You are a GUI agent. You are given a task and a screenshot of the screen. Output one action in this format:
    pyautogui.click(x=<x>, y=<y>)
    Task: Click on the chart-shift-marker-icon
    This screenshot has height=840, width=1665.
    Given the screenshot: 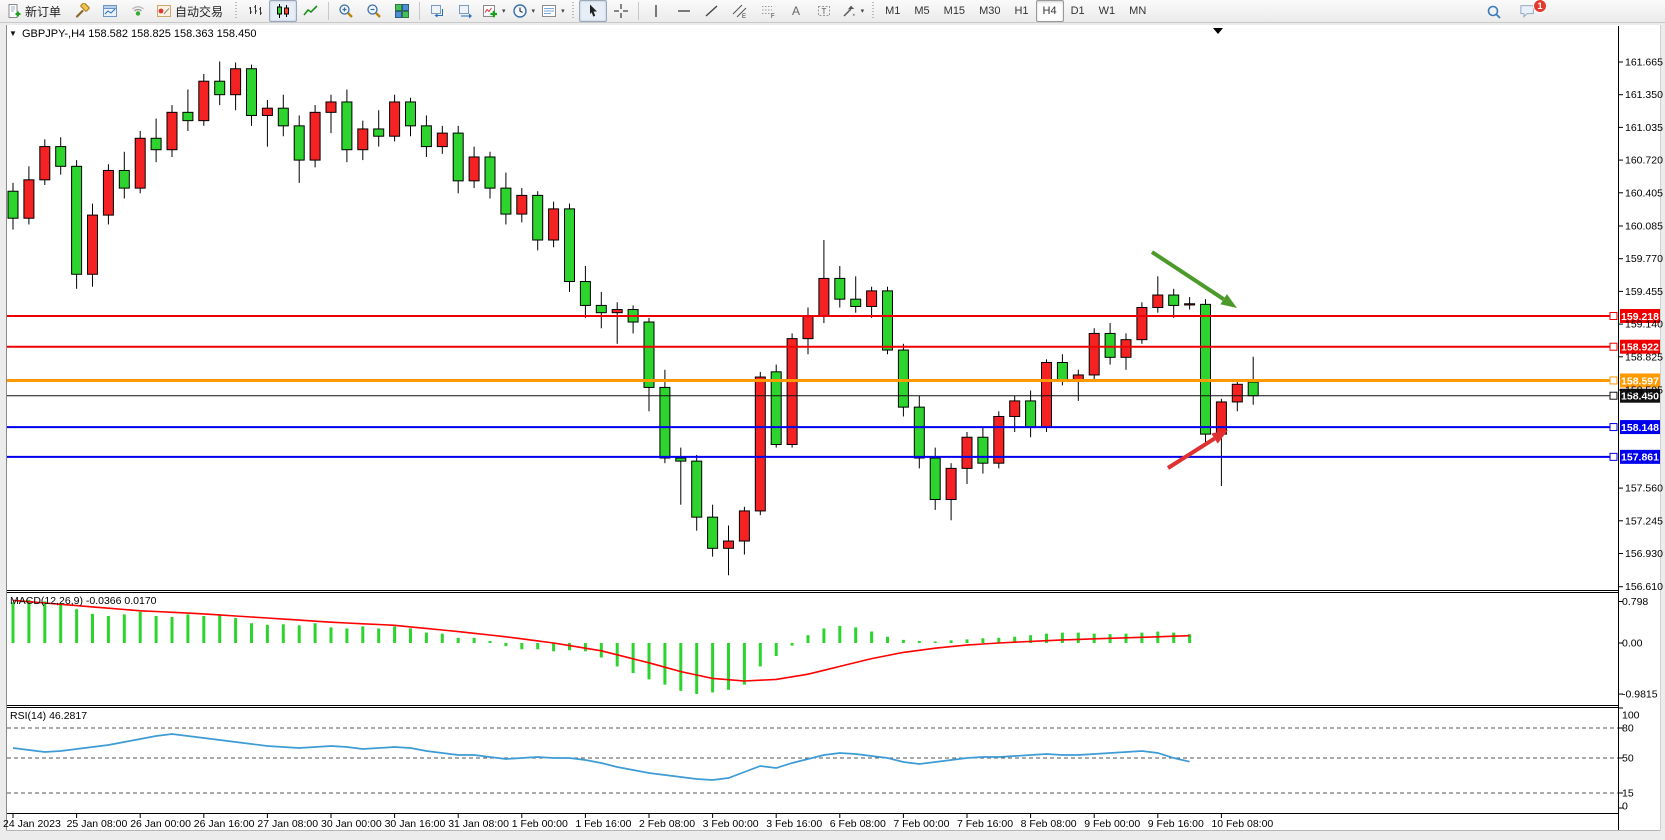 What is the action you would take?
    pyautogui.click(x=1218, y=31)
    